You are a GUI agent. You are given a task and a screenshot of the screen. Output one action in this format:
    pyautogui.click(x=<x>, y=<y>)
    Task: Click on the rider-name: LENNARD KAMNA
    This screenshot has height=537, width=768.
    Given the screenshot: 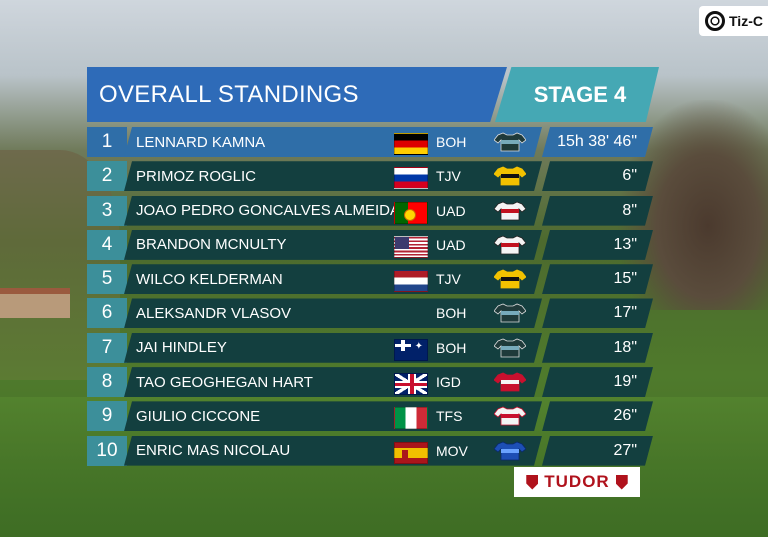 What is the action you would take?
    pyautogui.click(x=201, y=142)
    